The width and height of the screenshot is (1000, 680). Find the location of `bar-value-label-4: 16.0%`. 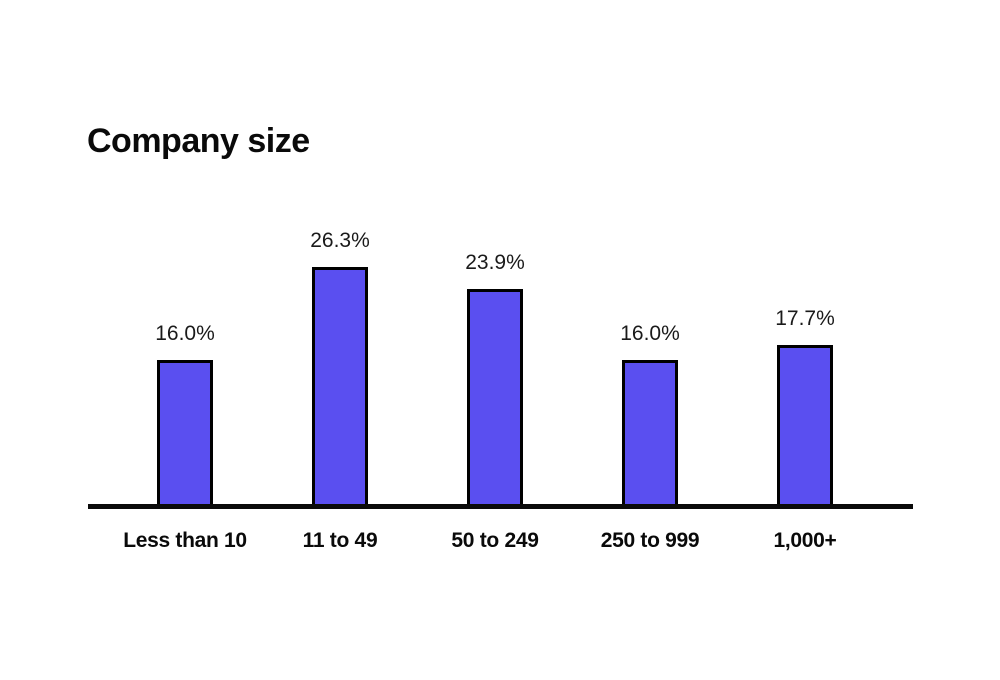

bar-value-label-4: 16.0% is located at coordinates (650, 333).